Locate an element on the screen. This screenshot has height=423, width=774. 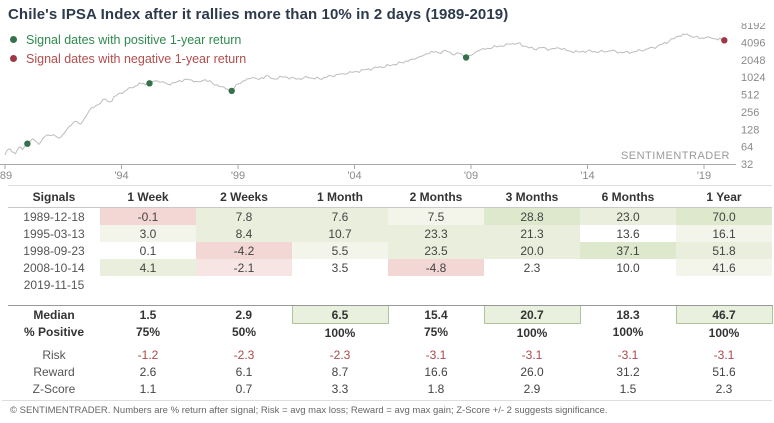
table-cell: 7.6 is located at coordinates (340, 216).